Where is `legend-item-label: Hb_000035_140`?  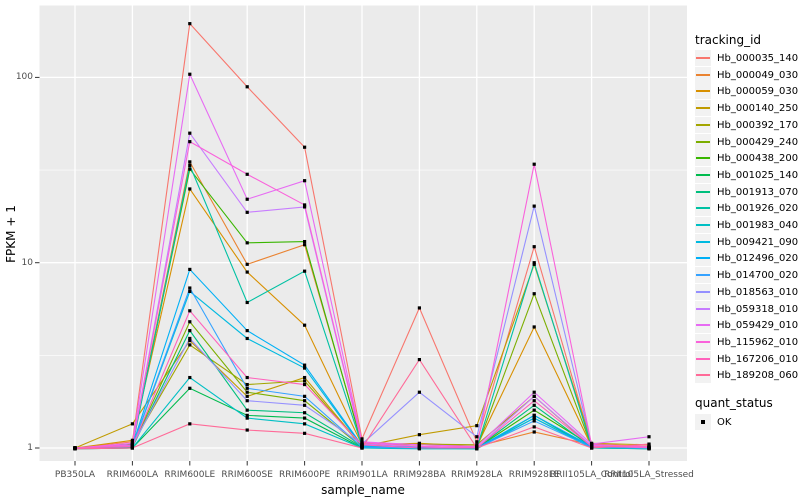
legend-item-label: Hb_000035_140 is located at coordinates (758, 58).